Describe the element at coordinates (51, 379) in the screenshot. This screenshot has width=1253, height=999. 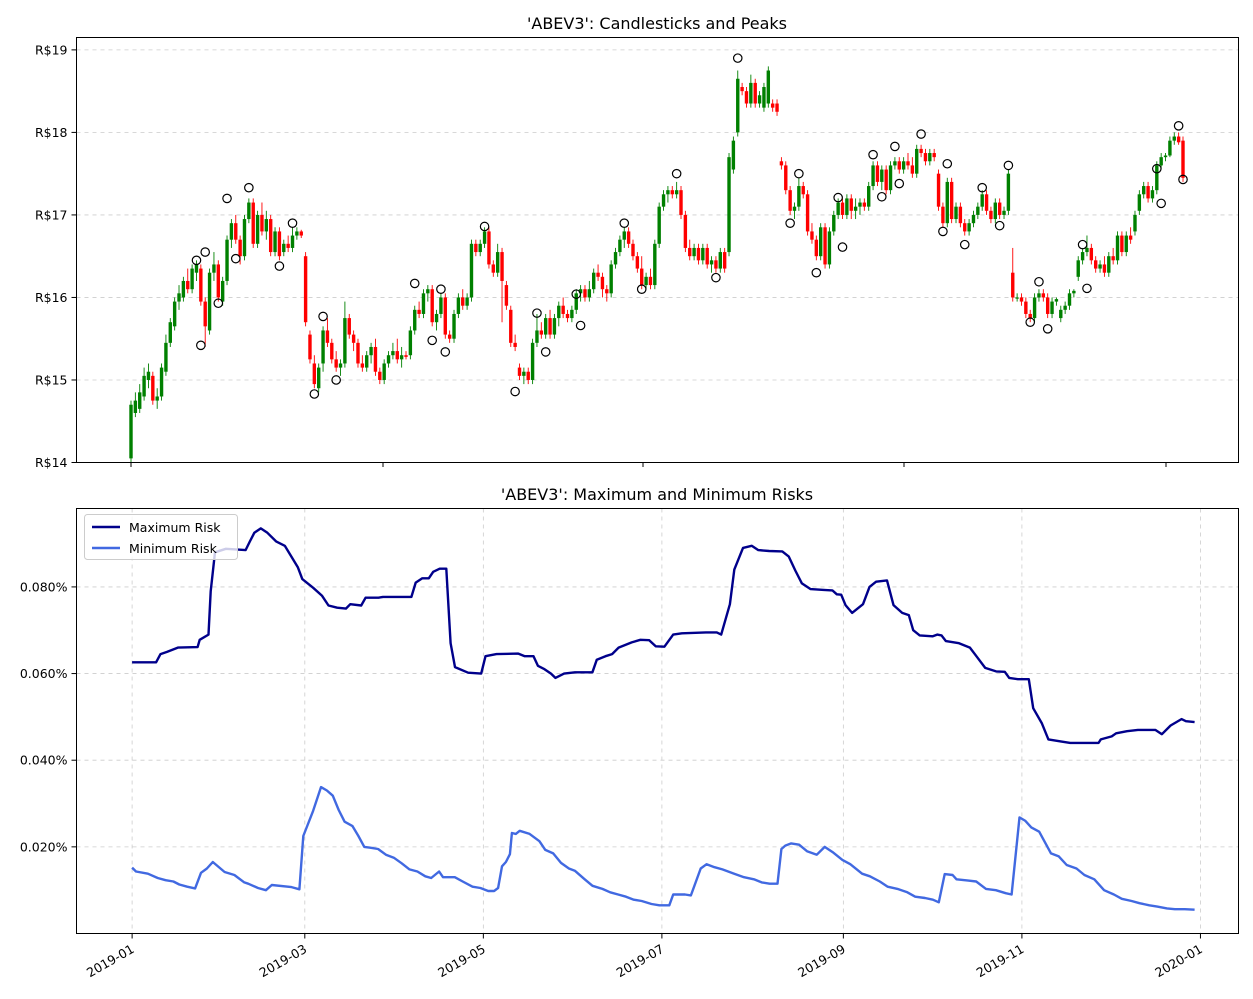
I see `candlestick-y-tick-label: R$15` at that location.